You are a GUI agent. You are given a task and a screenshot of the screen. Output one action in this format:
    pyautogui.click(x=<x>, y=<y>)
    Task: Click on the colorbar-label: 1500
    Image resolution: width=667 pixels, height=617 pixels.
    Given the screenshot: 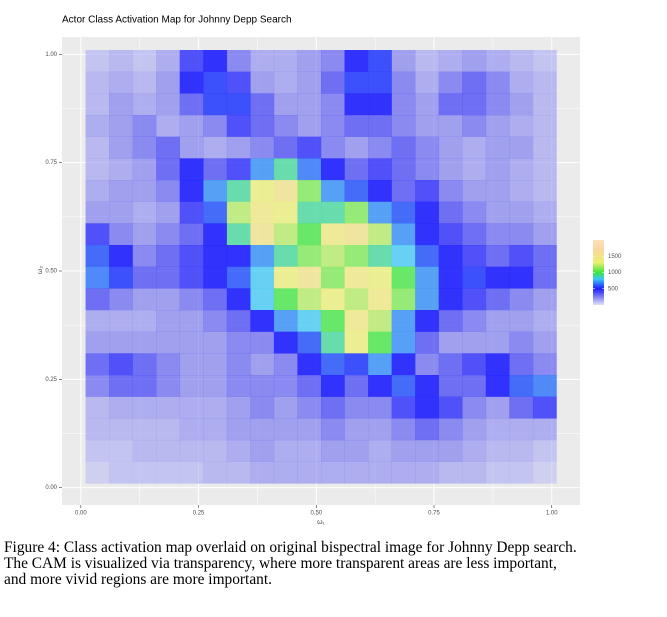 What is the action you would take?
    pyautogui.click(x=615, y=257)
    